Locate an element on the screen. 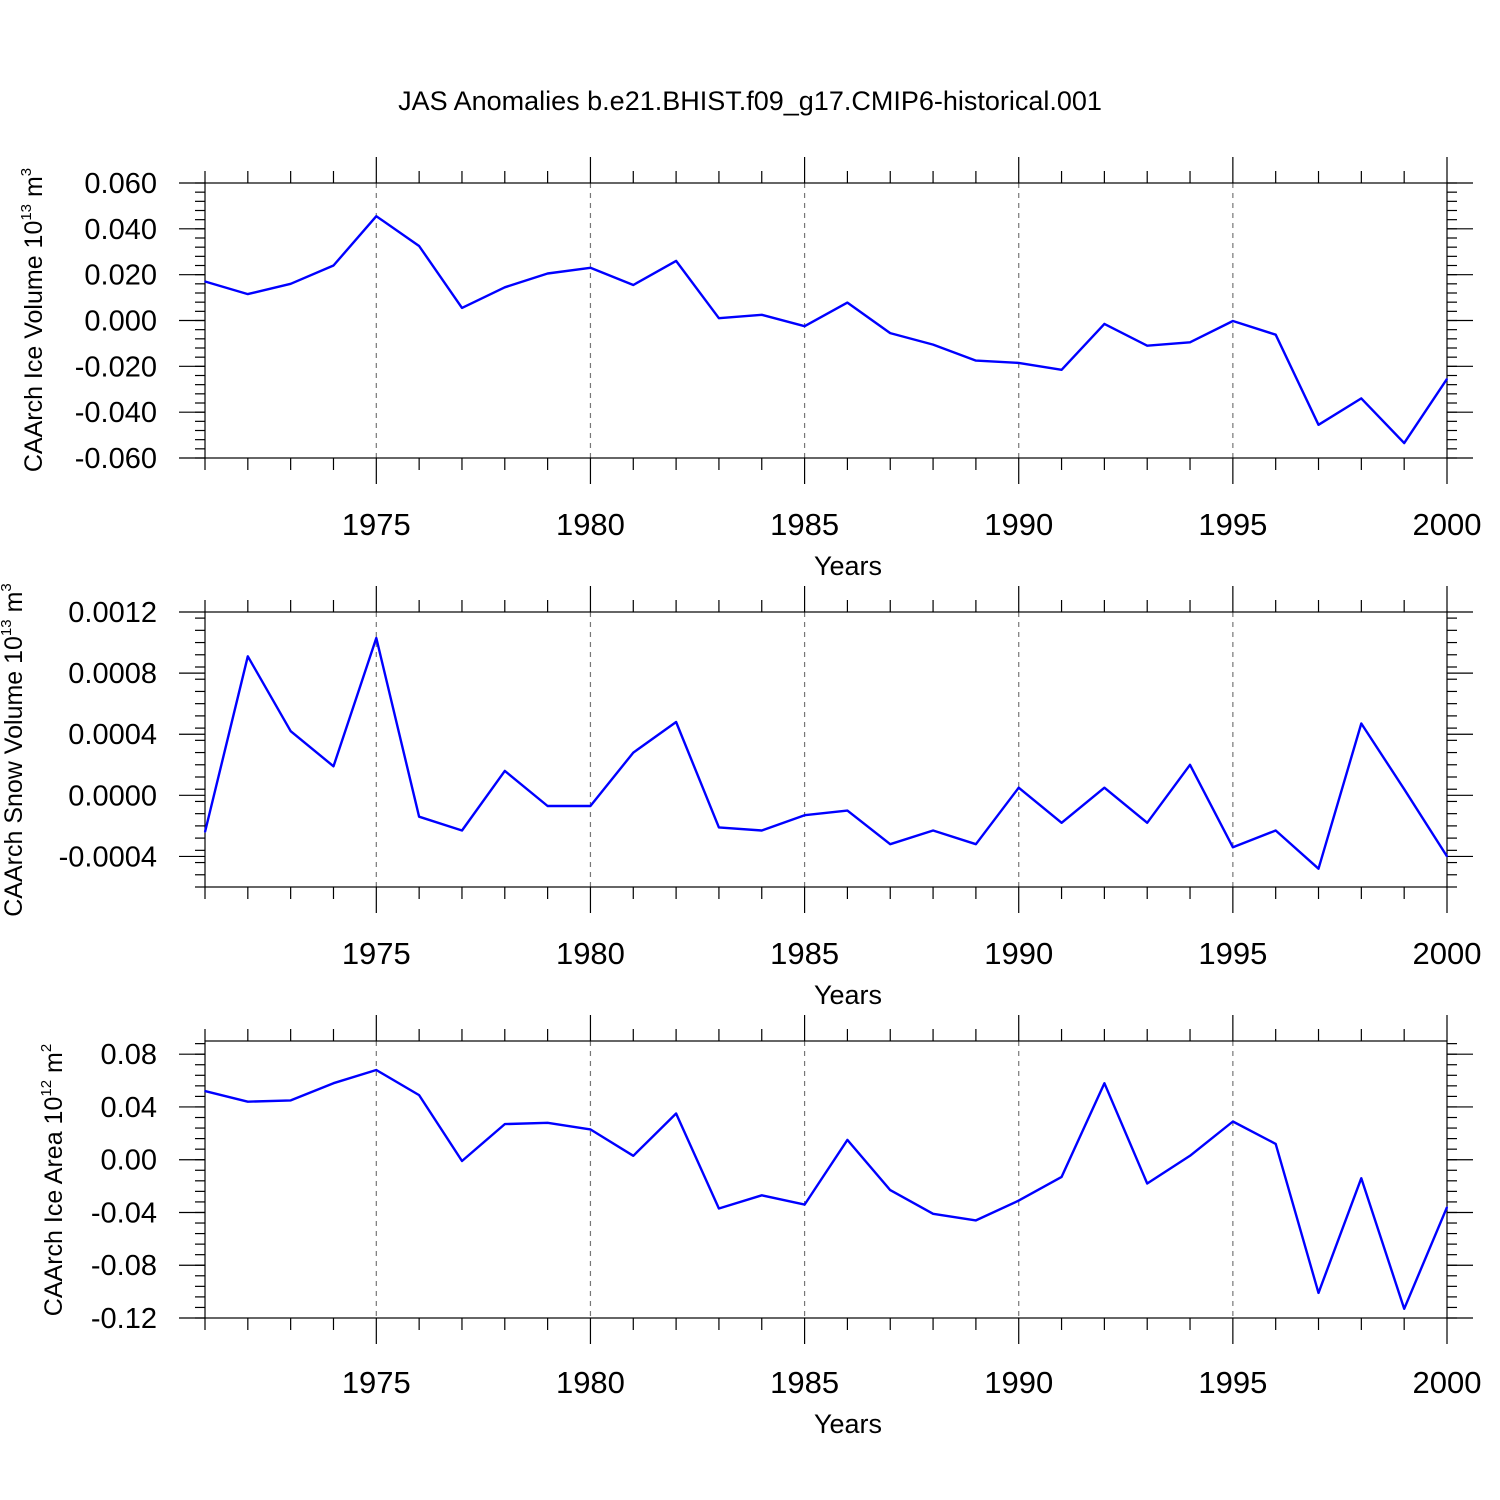 This screenshot has width=1500, height=1500. x-tick-label: 1995 is located at coordinates (1232, 524).